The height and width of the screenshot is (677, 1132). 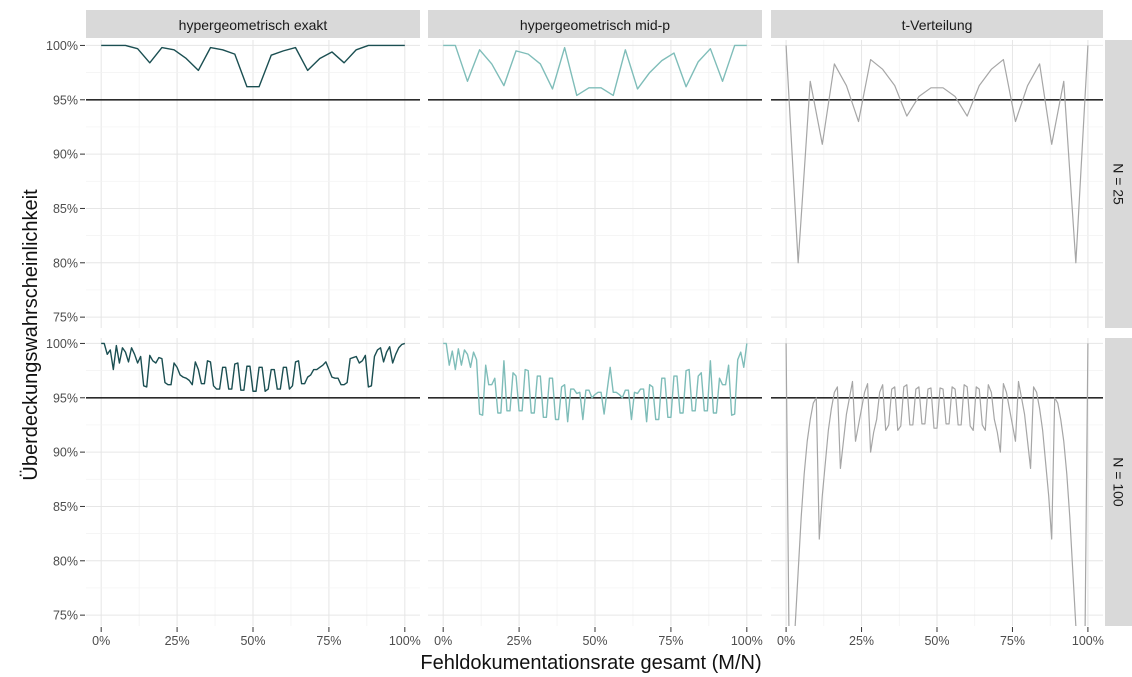 I want to click on y-axis-title: Überdeckungswahrscheinlichkeit, so click(x=31, y=335).